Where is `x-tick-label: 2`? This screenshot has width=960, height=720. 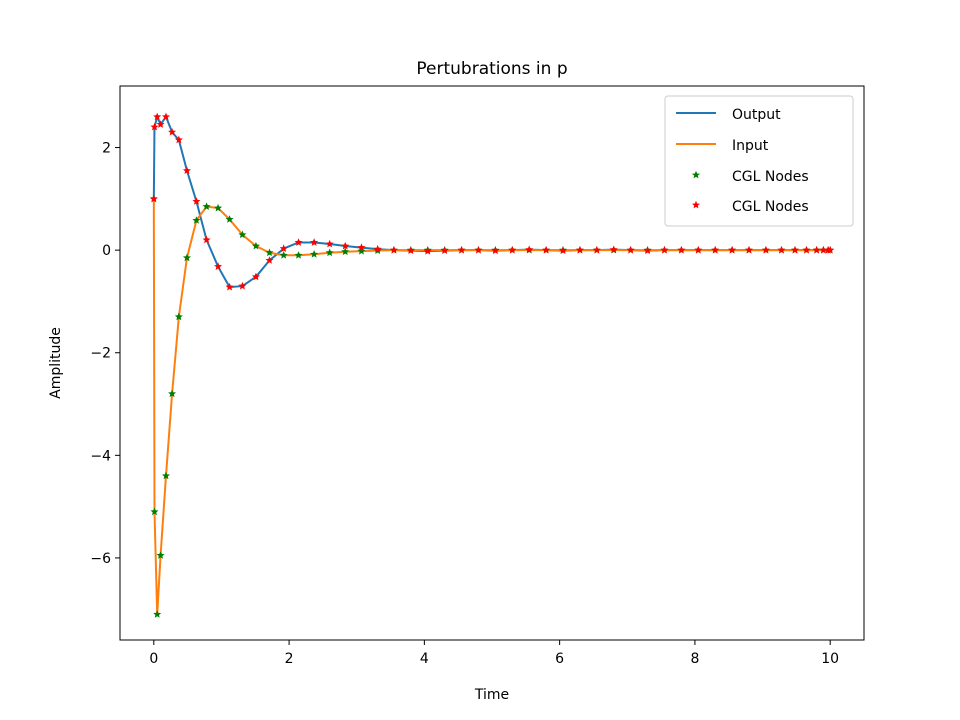
x-tick-label: 2 is located at coordinates (289, 659).